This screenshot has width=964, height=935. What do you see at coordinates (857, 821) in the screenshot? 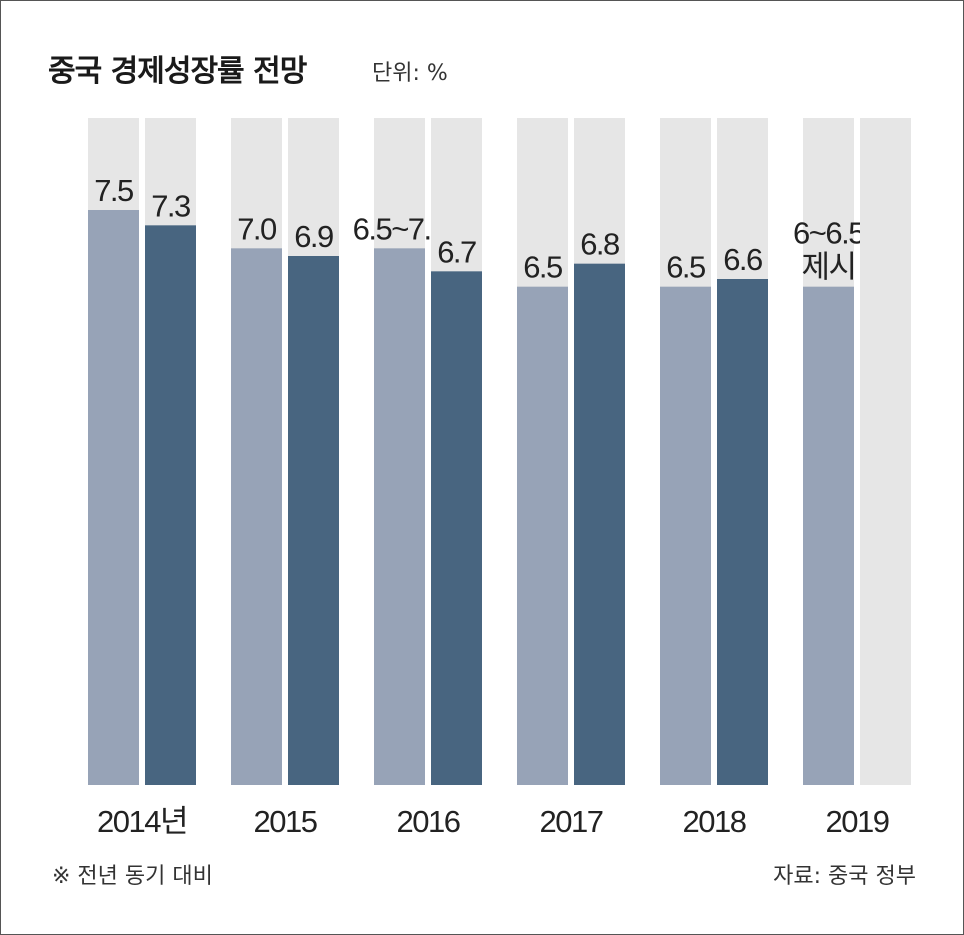
I see `category-label: 2019` at bounding box center [857, 821].